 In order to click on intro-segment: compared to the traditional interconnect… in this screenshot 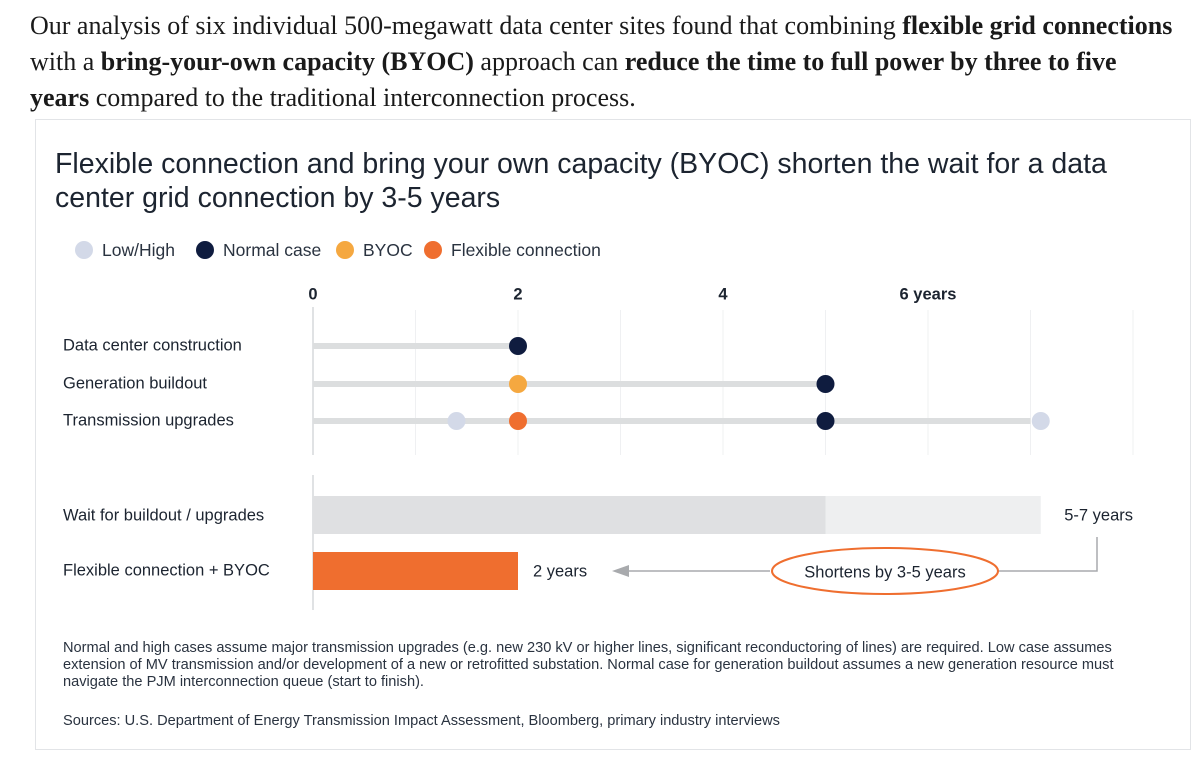, I will do `click(362, 97)`.